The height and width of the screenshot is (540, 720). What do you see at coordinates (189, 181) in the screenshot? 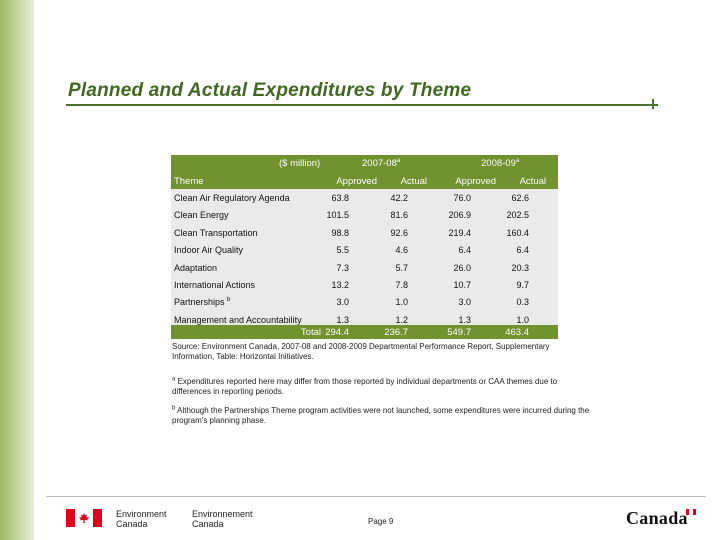
I see `theme-header: Theme` at bounding box center [189, 181].